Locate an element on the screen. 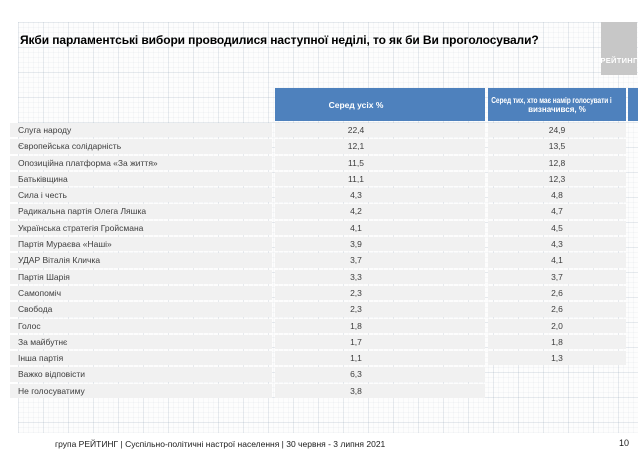  value-among-all-cell: 11,5 is located at coordinates (380, 162).